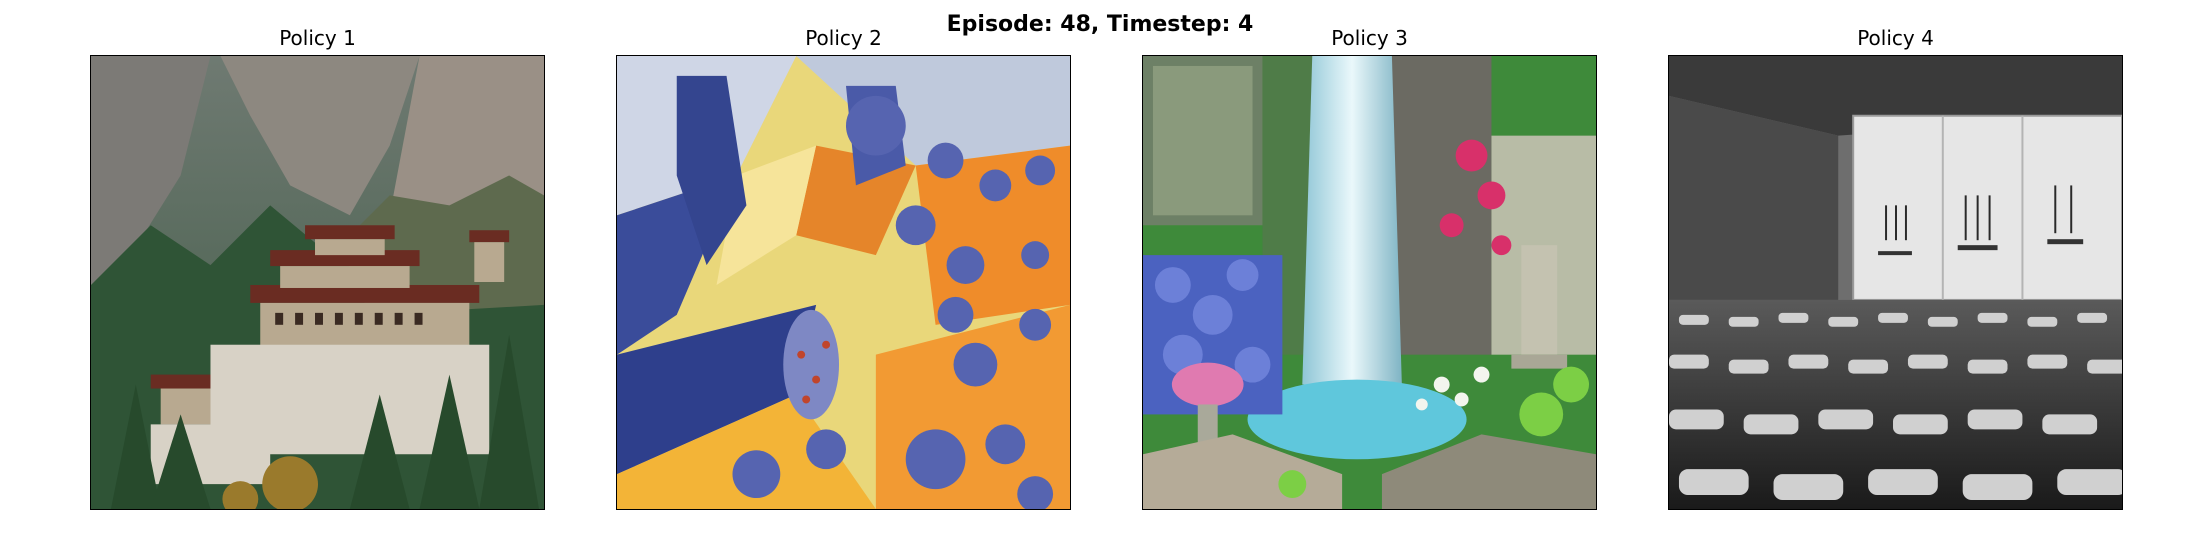  What do you see at coordinates (843, 38) in the screenshot?
I see `panel-title-policy-2: Policy 2` at bounding box center [843, 38].